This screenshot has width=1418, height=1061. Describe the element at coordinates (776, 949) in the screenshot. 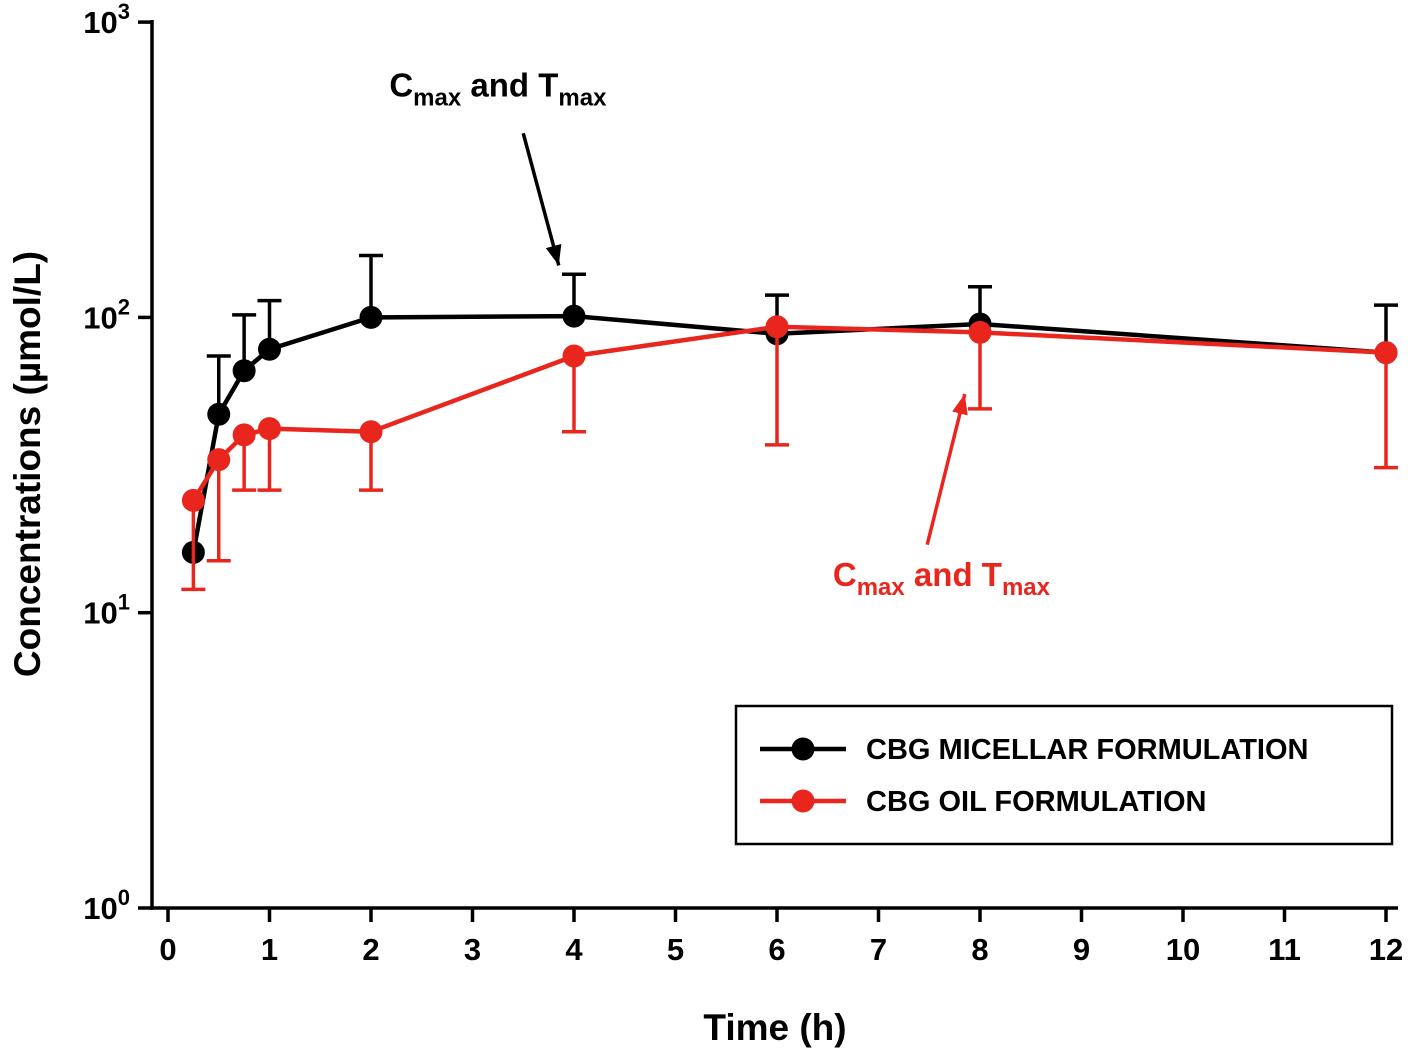

I see `x-tick-label: 6` at that location.